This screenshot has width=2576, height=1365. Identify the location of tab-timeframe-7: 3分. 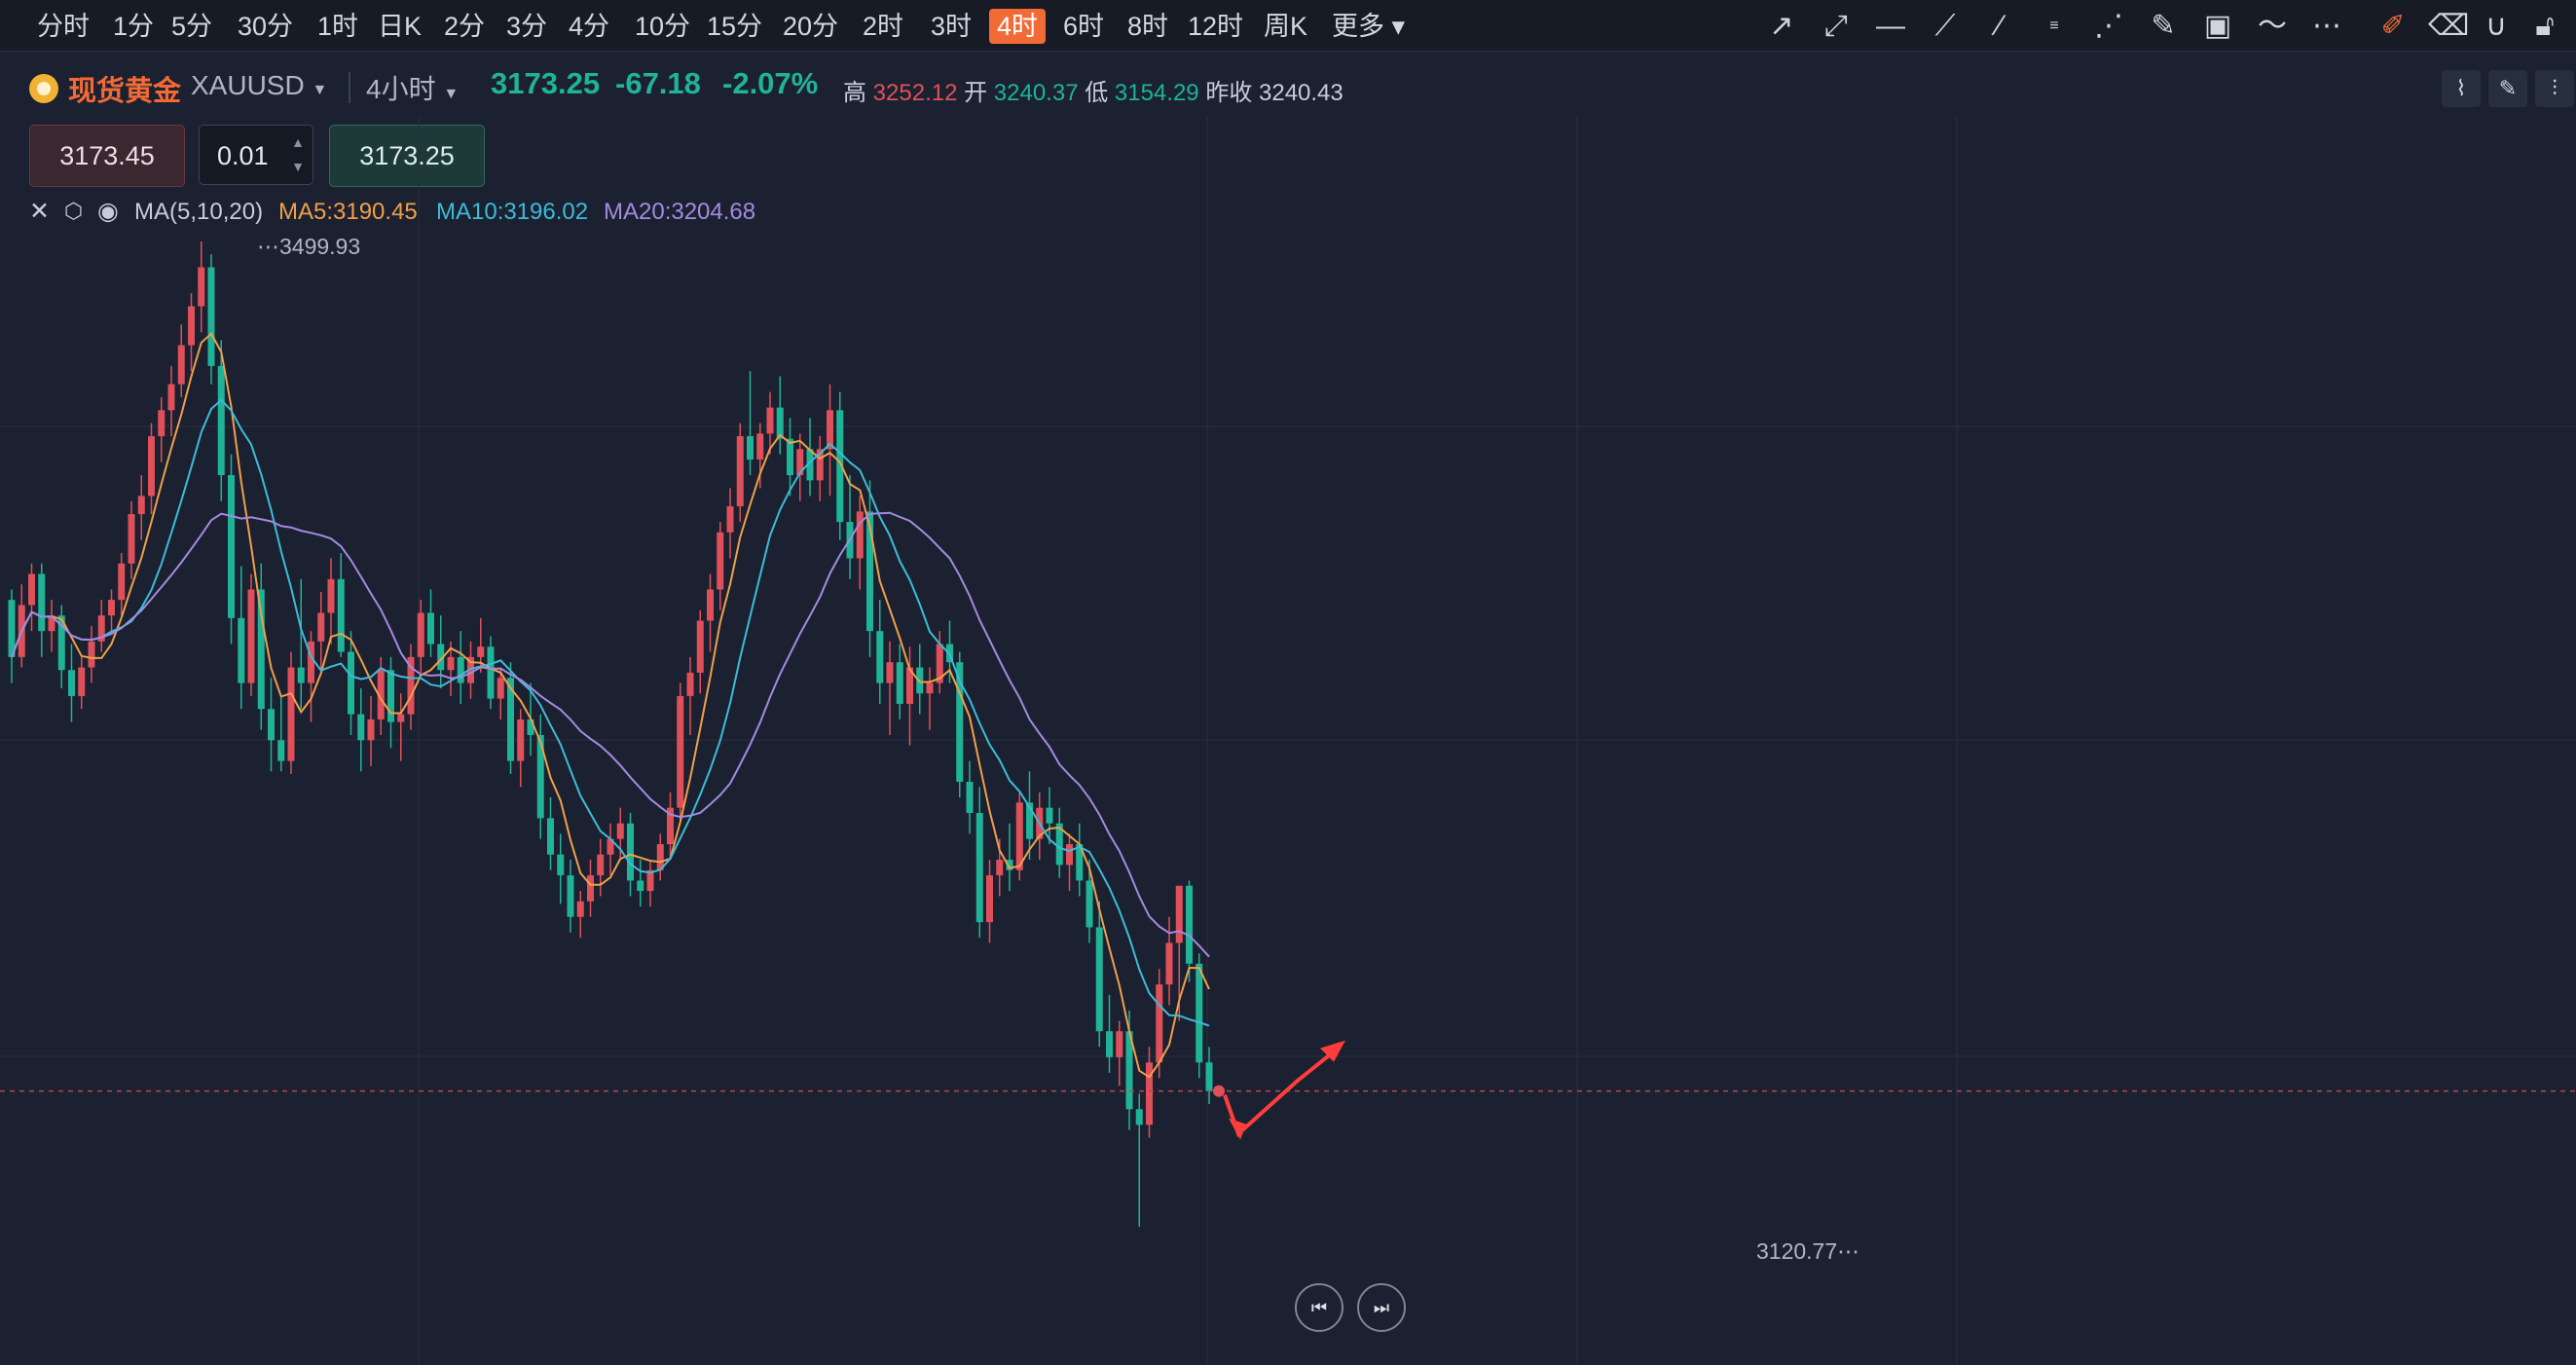
(527, 26).